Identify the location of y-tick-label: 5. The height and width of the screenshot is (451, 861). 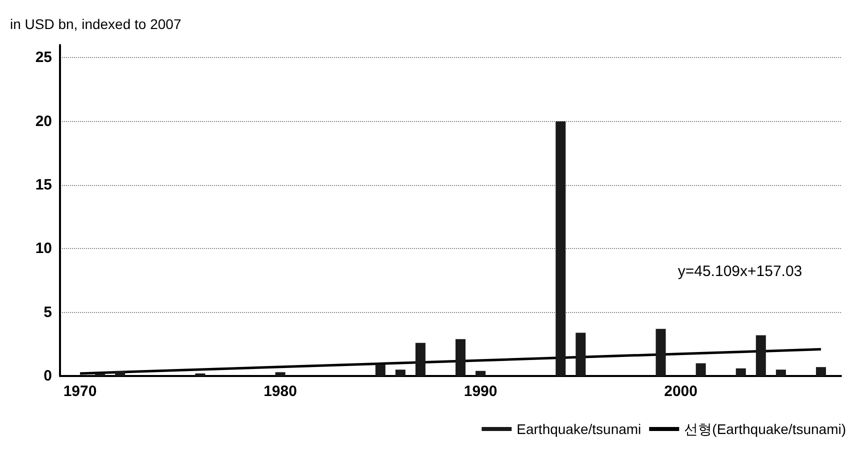
(48, 312).